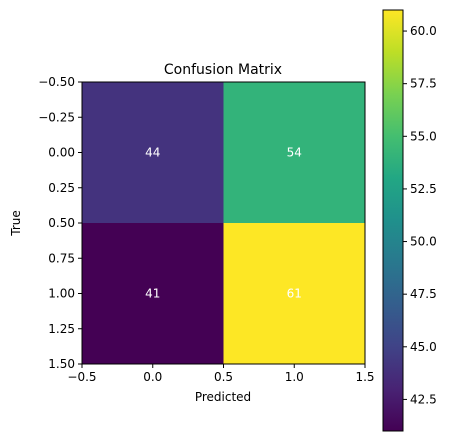  I want to click on cell-value-label: 61, so click(294, 294).